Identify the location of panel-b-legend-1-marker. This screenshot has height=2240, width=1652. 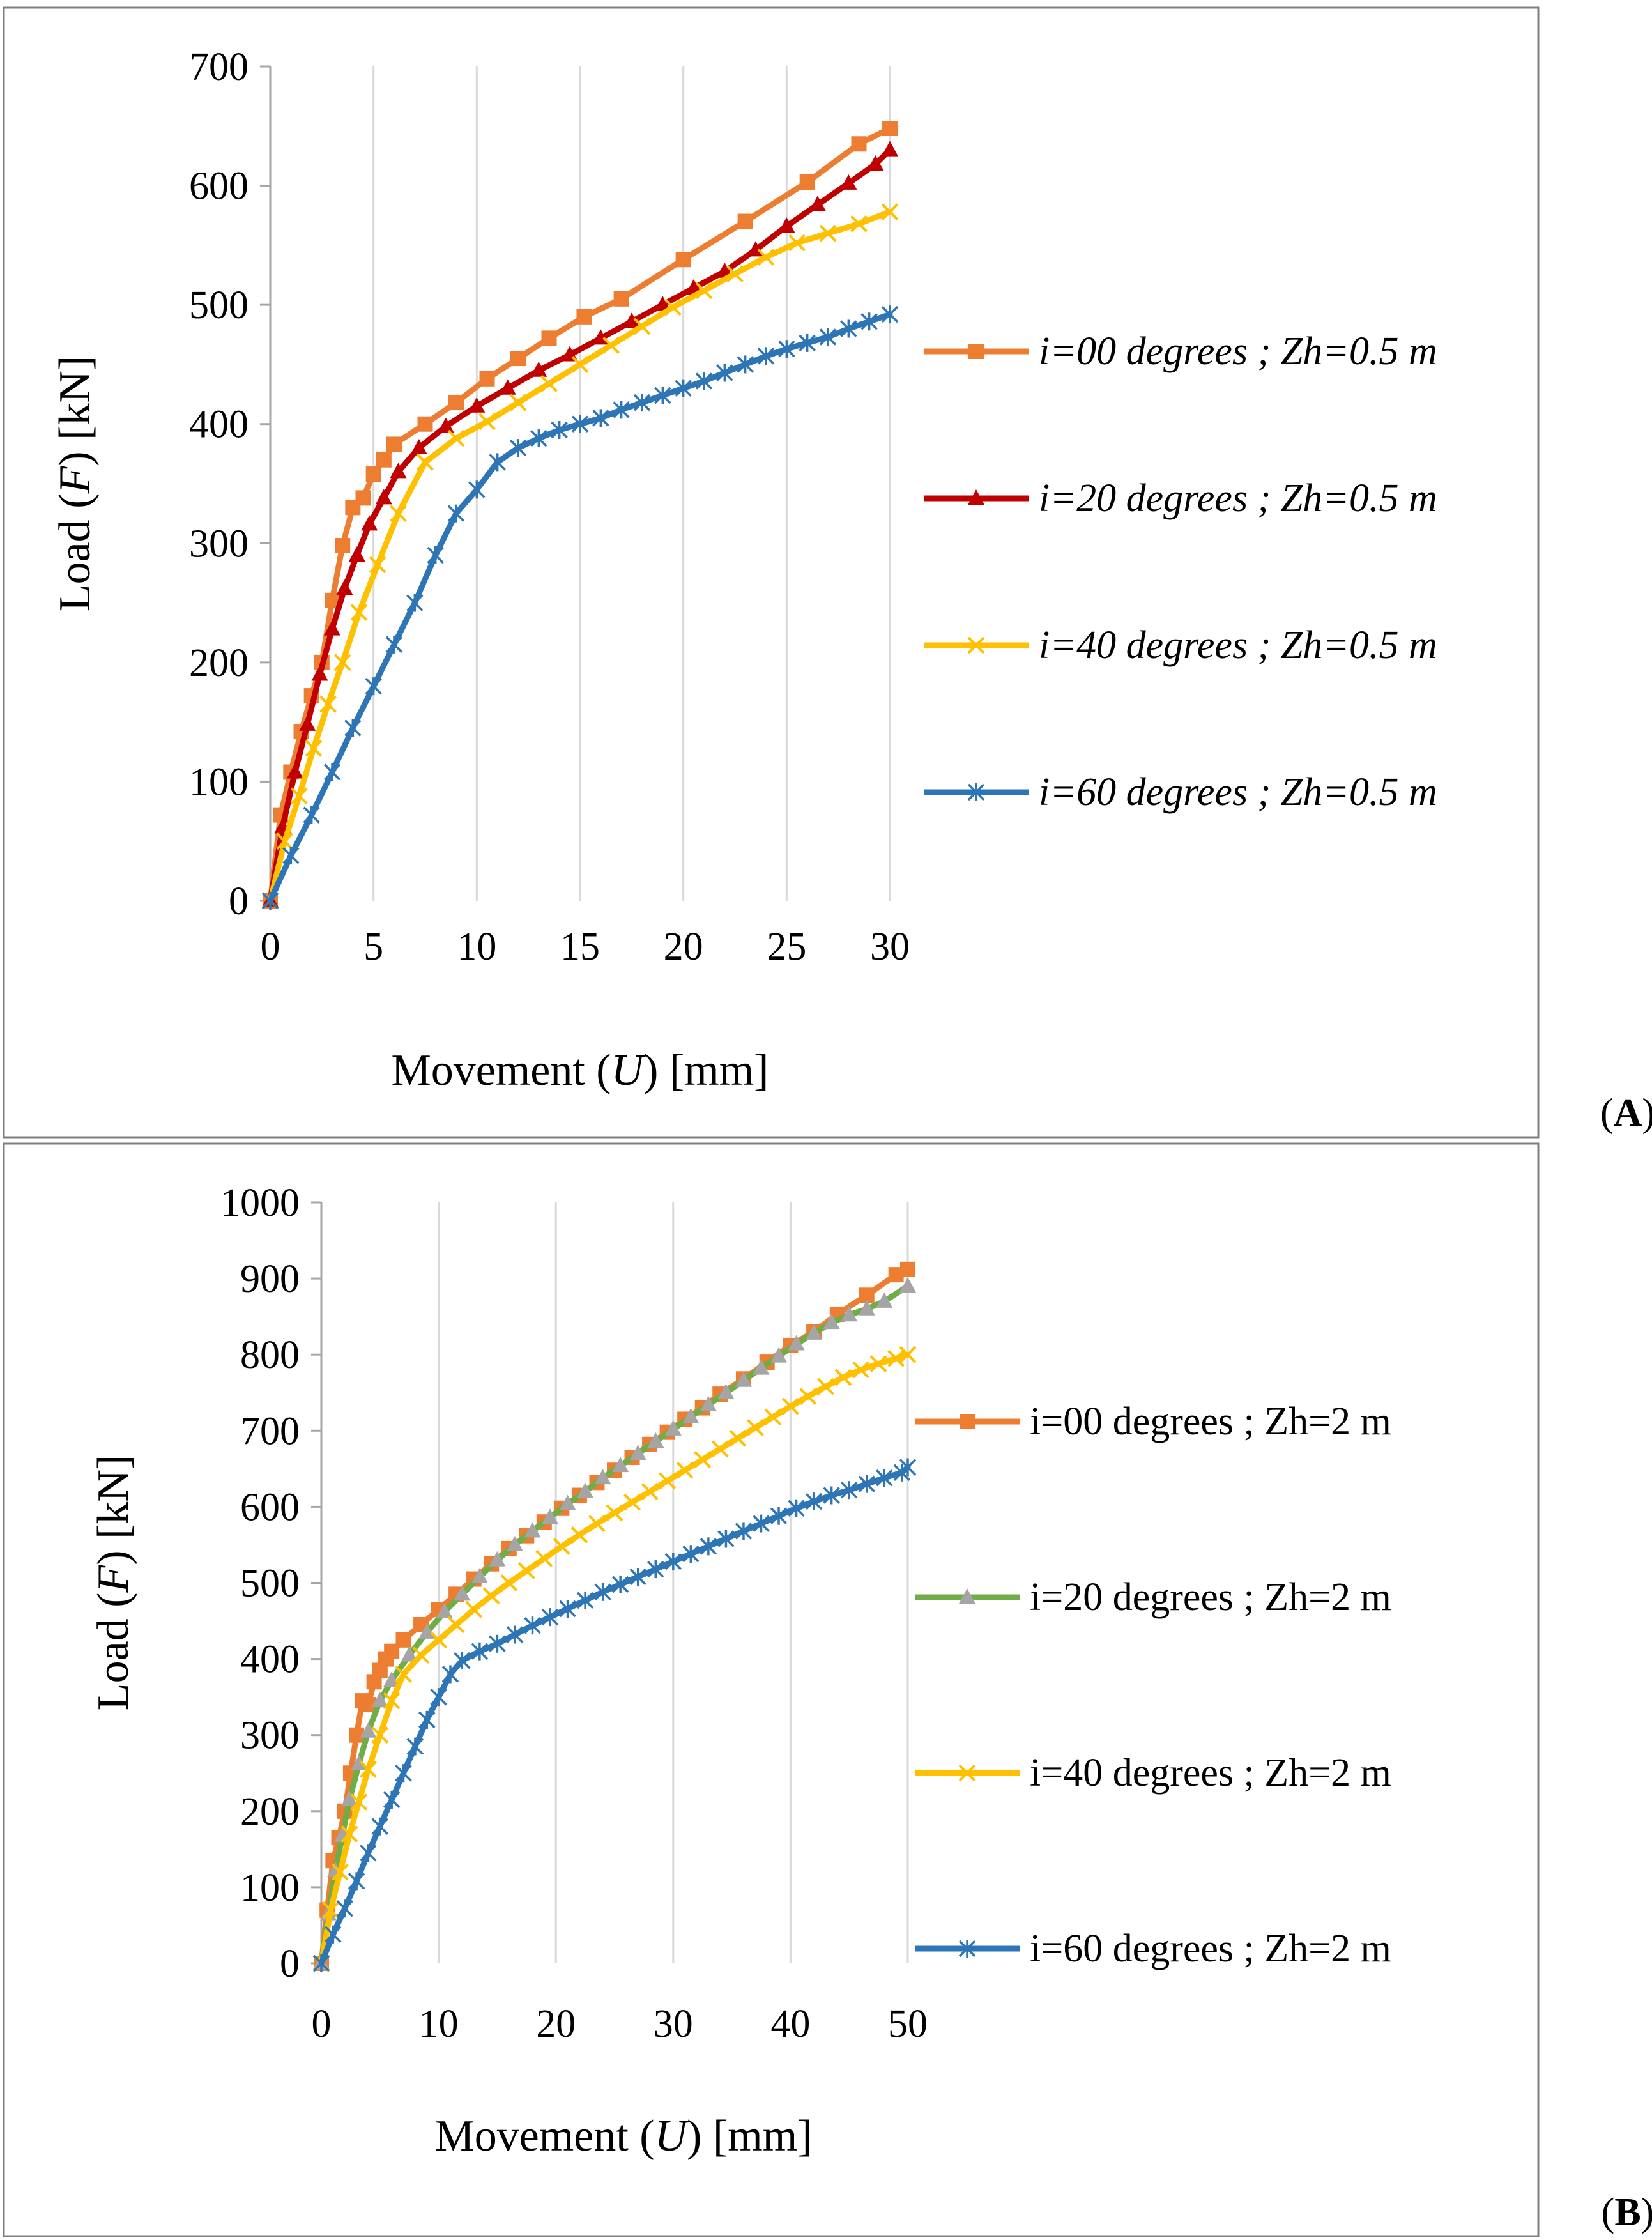
(967, 1596).